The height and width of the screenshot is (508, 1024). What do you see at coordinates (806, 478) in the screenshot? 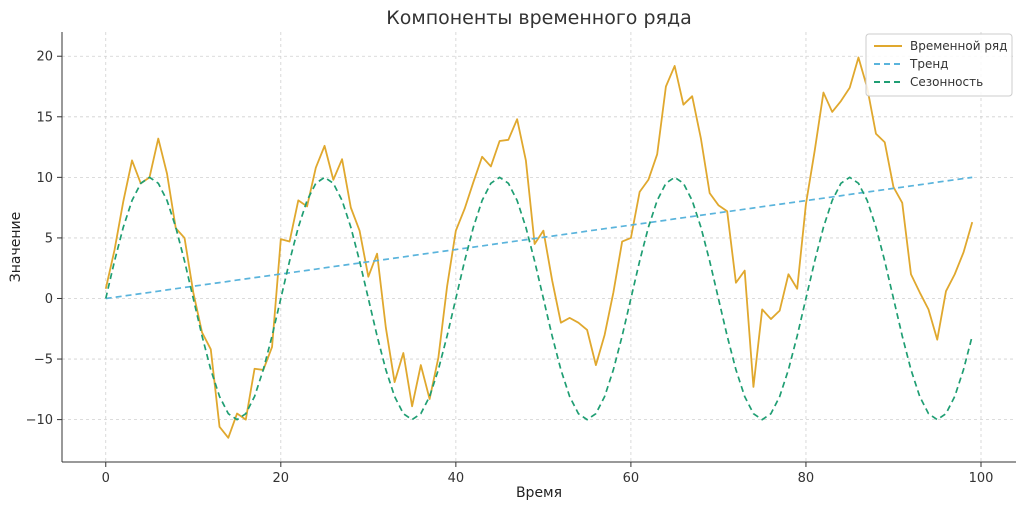
I see `x-tick-label: 80` at bounding box center [806, 478].